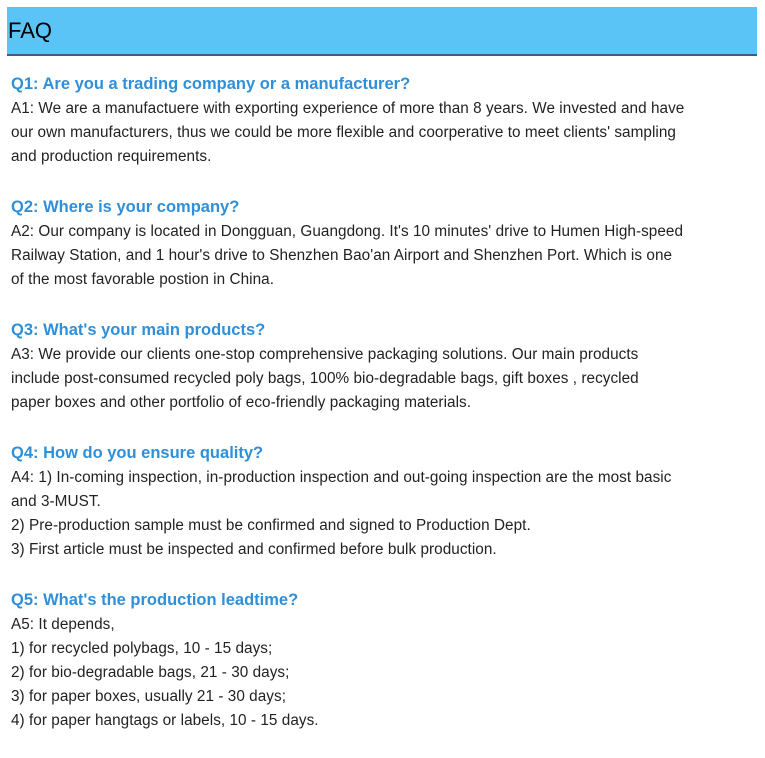 The image size is (765, 758). Describe the element at coordinates (63, 624) in the screenshot. I see `faq-answer-line: A5: It depends,` at that location.